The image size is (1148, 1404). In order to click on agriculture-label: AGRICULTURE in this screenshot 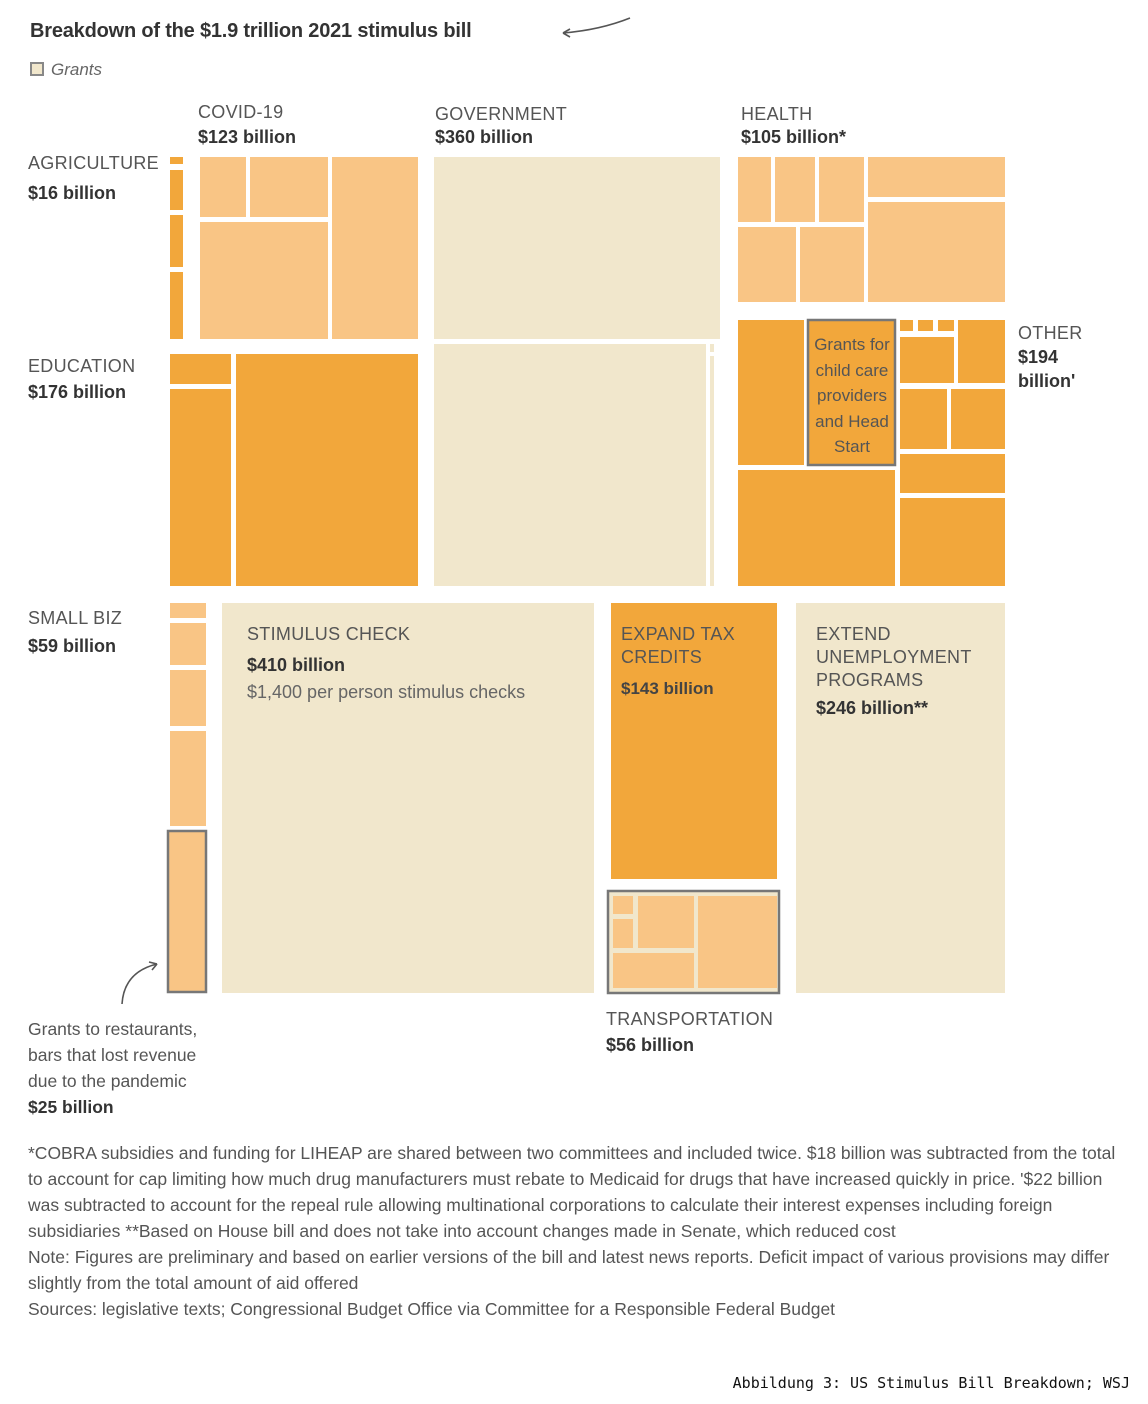, I will do `click(93, 163)`.